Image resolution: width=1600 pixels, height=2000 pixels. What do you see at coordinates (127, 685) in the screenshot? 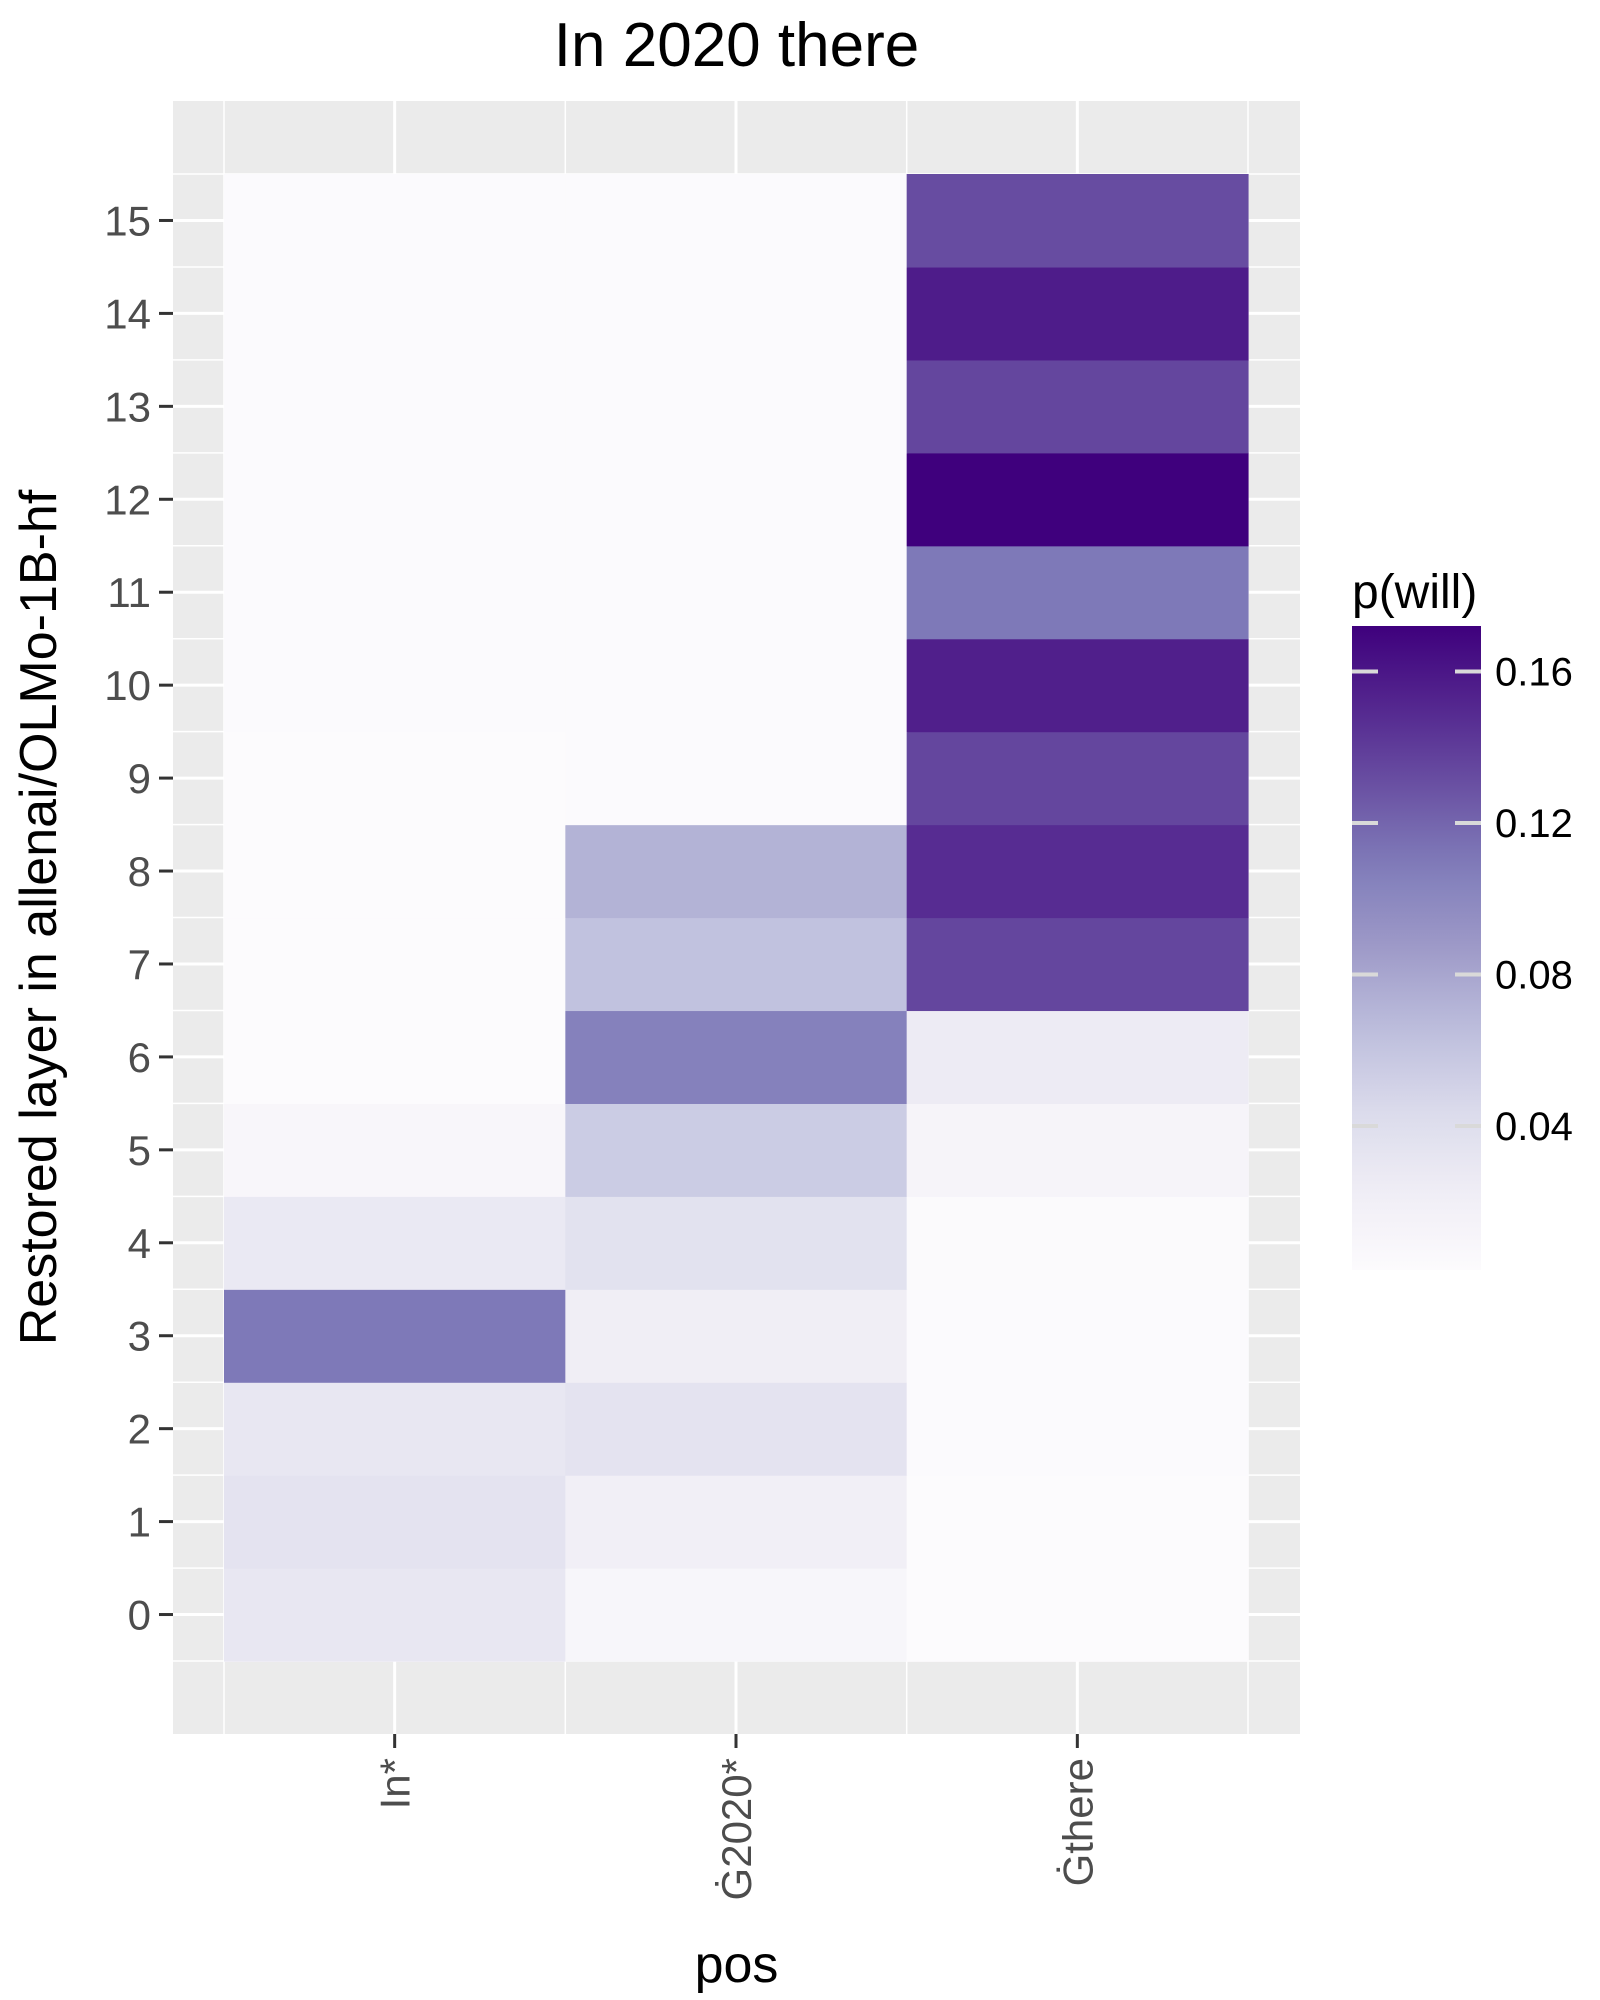
I see `y-tick-label: 10` at bounding box center [127, 685].